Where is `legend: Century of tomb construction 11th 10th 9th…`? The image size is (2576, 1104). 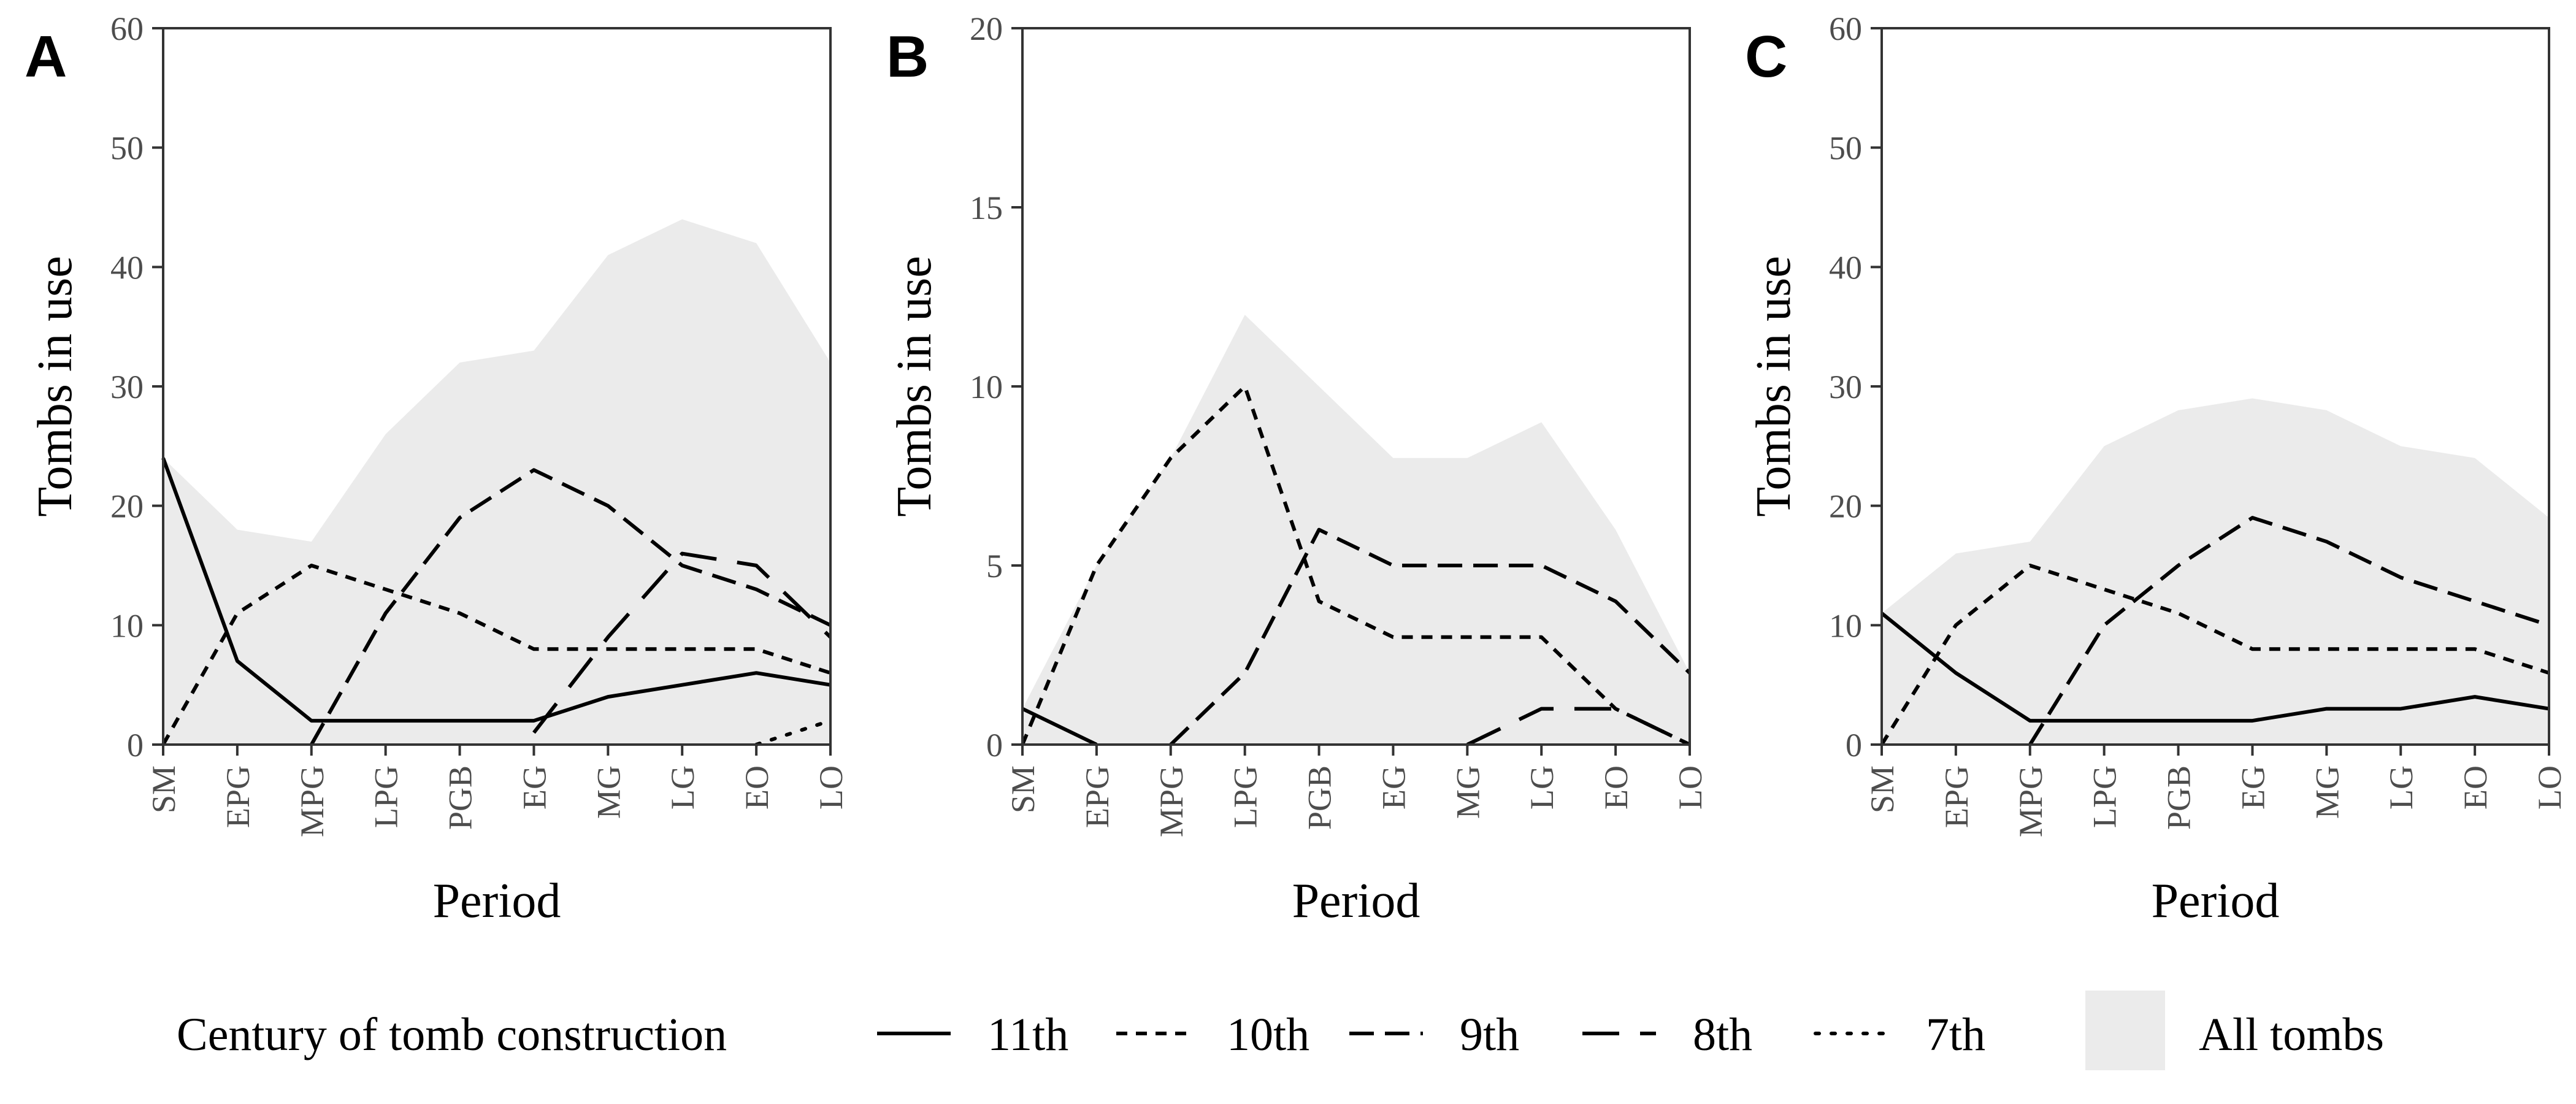
legend: Century of tomb construction 11th 10th 9th… is located at coordinates (1280, 1030).